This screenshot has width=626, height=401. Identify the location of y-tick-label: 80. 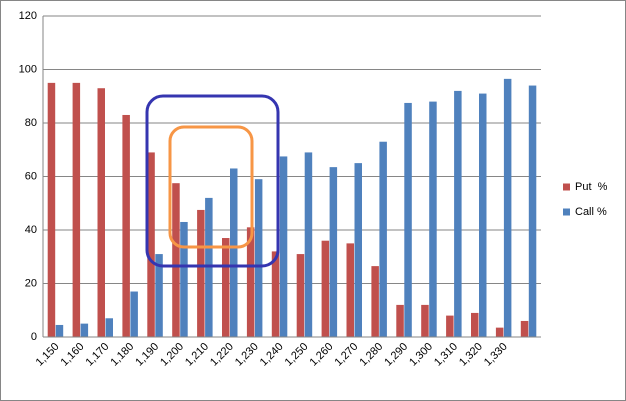
(31, 123).